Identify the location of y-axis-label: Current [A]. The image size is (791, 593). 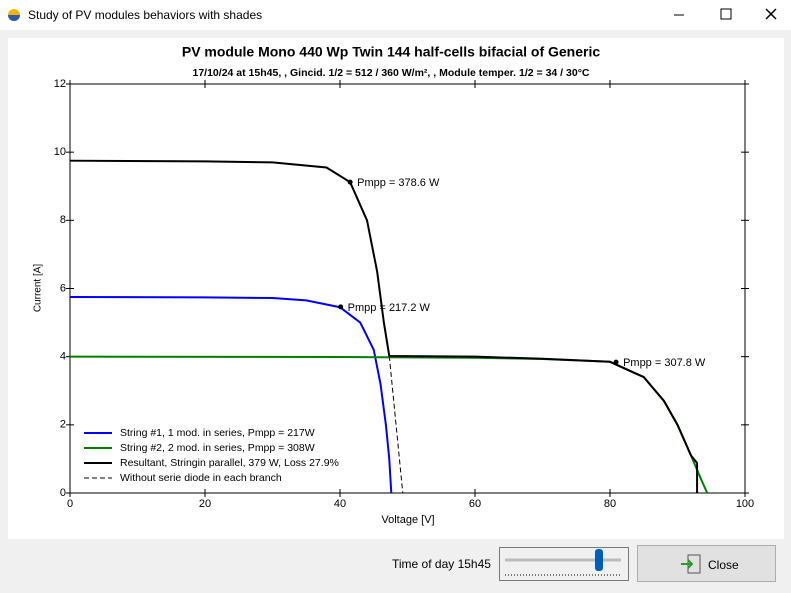
(38, 288).